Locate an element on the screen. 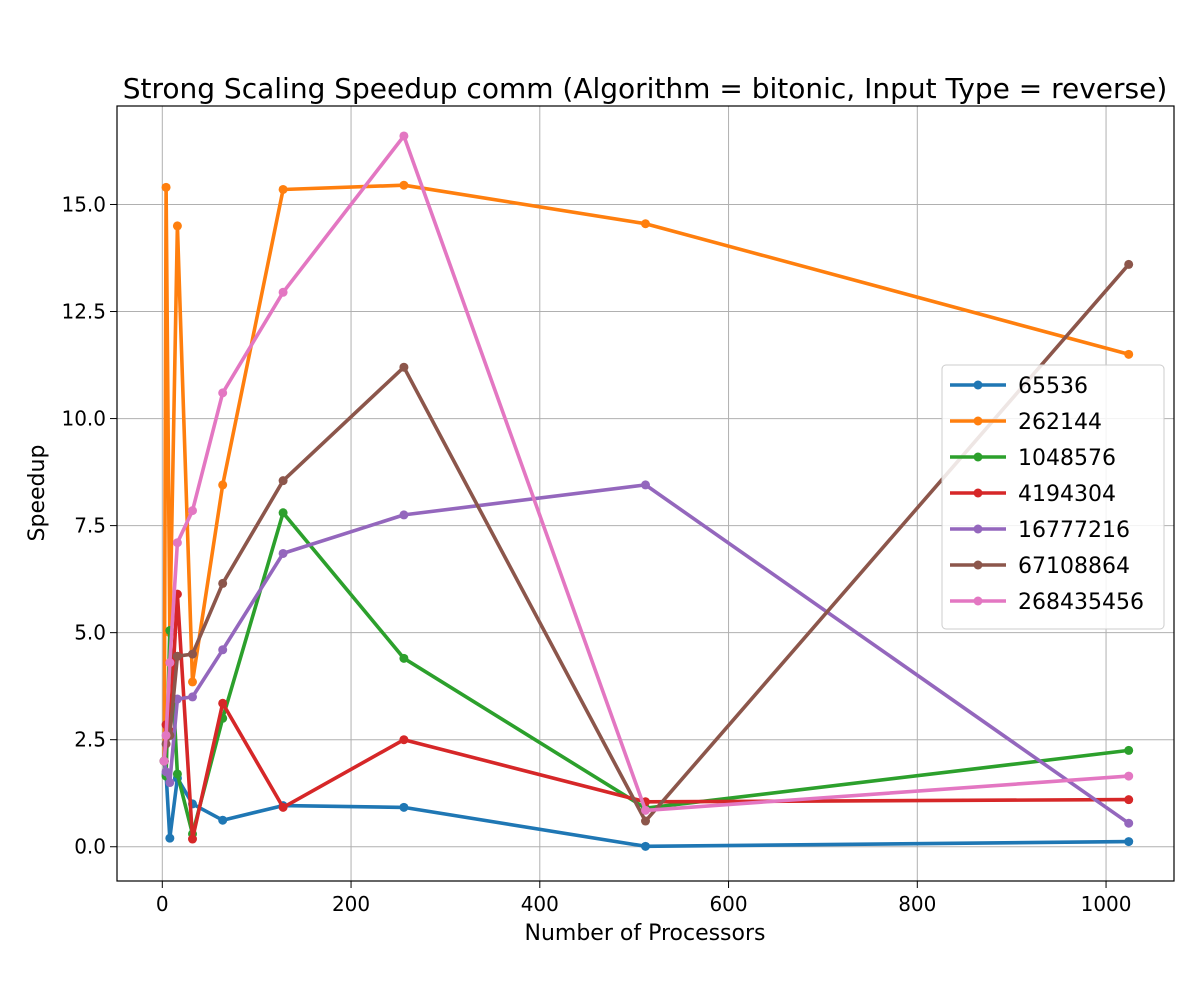 The height and width of the screenshot is (1000, 1200). legend-item: 65536 is located at coordinates (1019, 386).